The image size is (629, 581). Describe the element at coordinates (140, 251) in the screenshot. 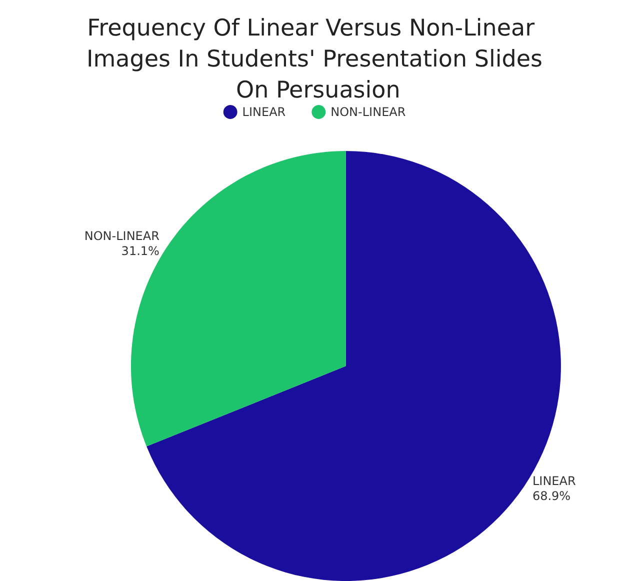

I see `data-label: 31.1%` at that location.